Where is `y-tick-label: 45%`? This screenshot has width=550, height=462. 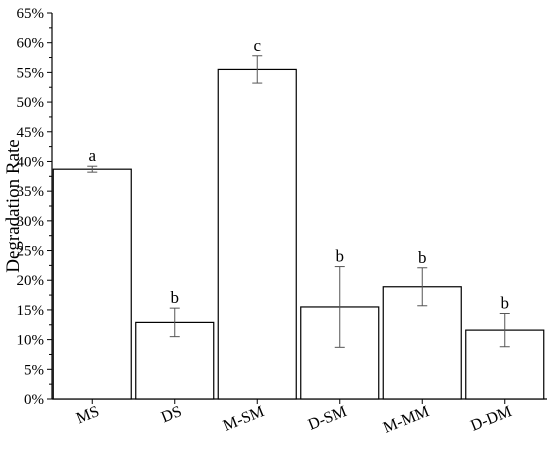 y-tick-label: 45% is located at coordinates (31, 133).